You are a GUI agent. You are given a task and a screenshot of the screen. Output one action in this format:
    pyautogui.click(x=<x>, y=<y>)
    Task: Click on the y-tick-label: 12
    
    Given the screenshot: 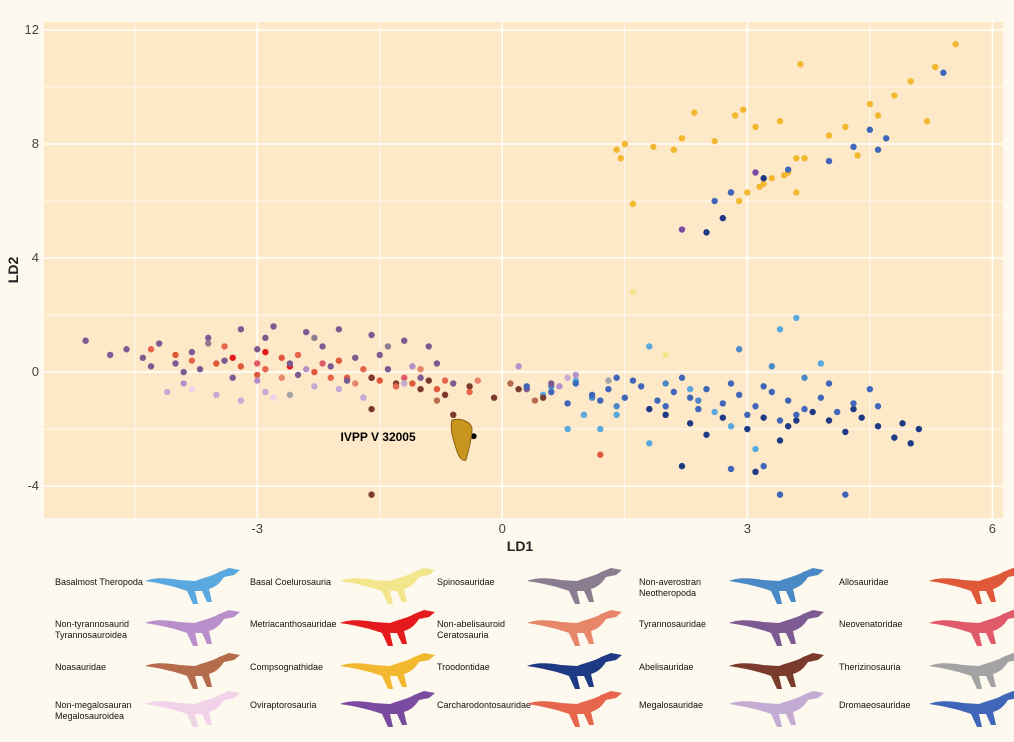 What is the action you would take?
    pyautogui.click(x=32, y=29)
    